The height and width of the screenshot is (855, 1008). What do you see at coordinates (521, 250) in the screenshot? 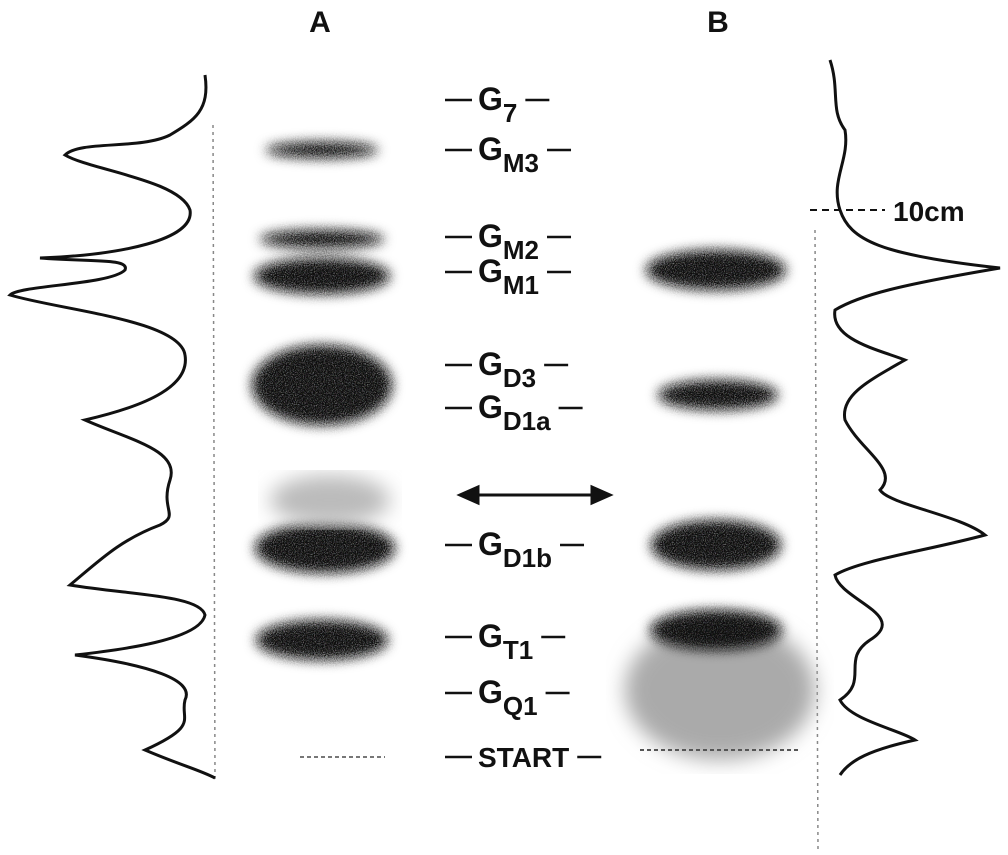
I see `band-subscript: M2` at bounding box center [521, 250].